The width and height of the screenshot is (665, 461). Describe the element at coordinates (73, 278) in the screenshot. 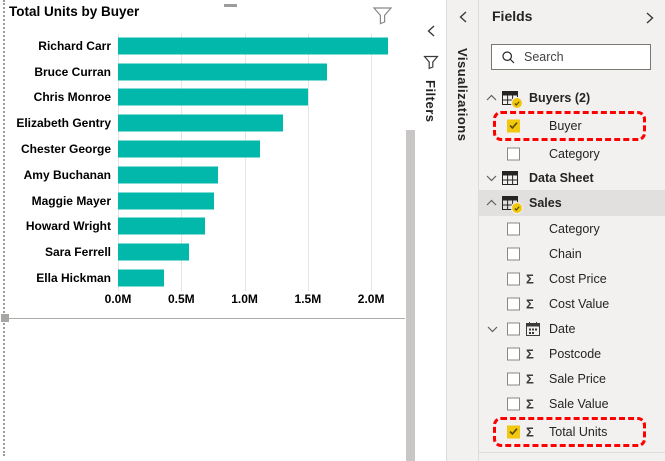

I see `category-label: Ella Hickman` at that location.